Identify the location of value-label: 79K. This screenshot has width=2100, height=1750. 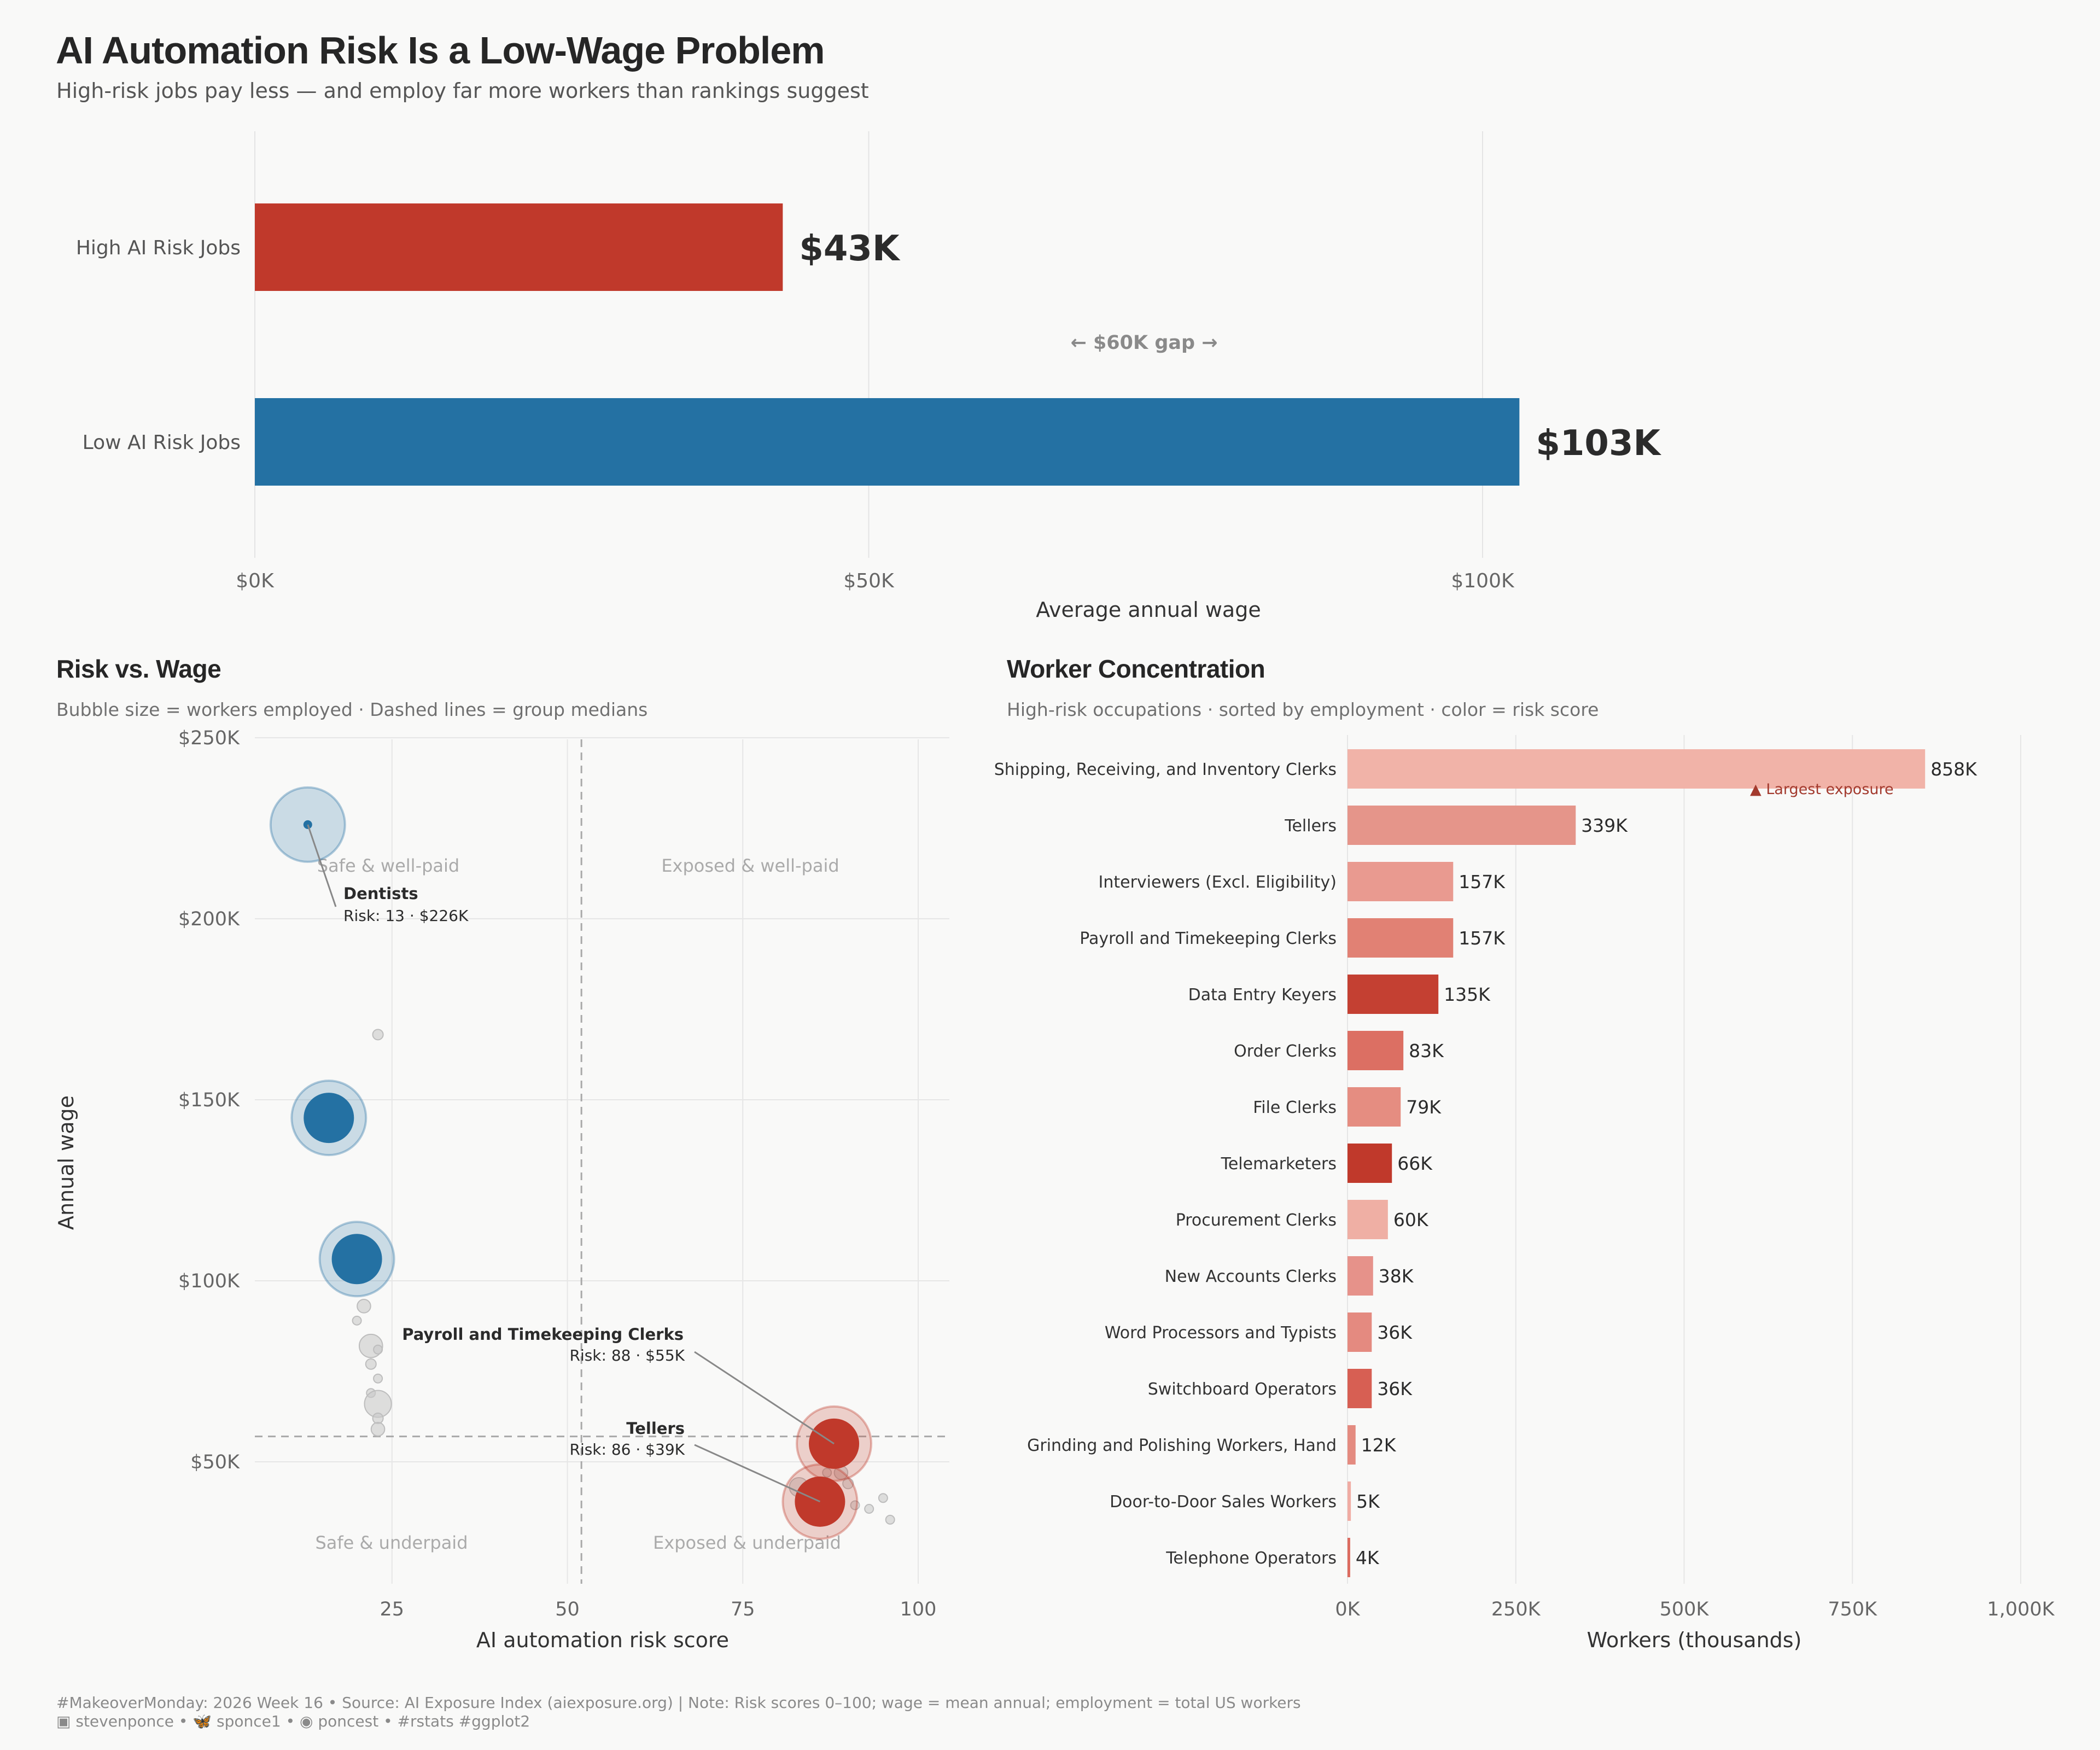
(1424, 1107).